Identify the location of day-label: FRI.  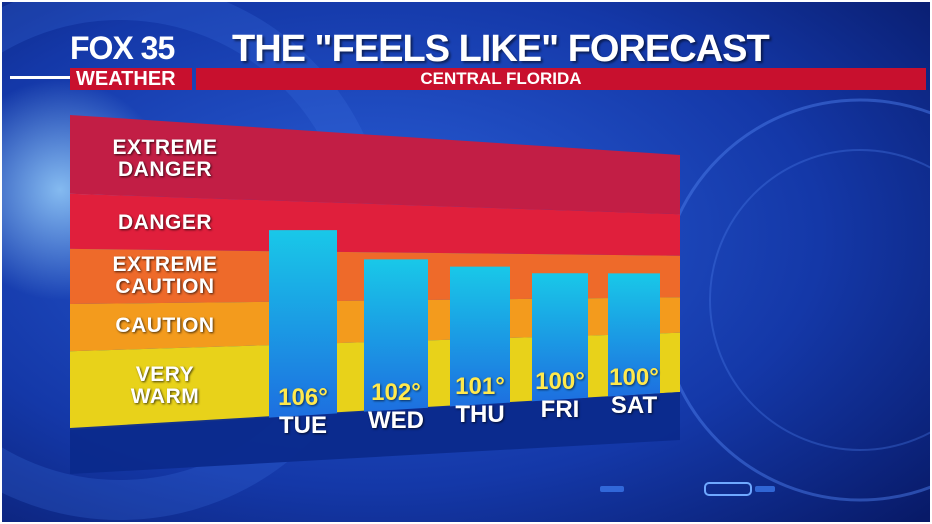
(560, 410).